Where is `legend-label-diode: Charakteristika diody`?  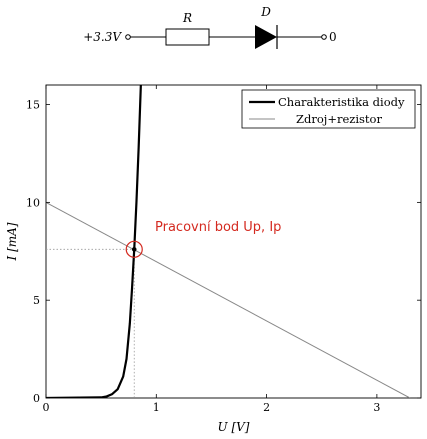
legend-label-diode: Charakteristika diody is located at coordinates (341, 102).